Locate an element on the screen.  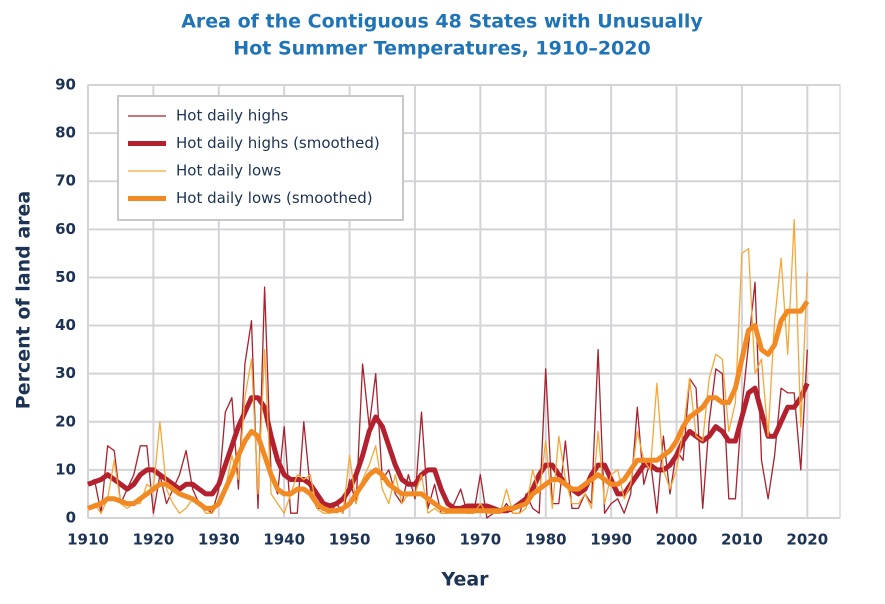
legend-label: Hot daily highs is located at coordinates (232, 116).